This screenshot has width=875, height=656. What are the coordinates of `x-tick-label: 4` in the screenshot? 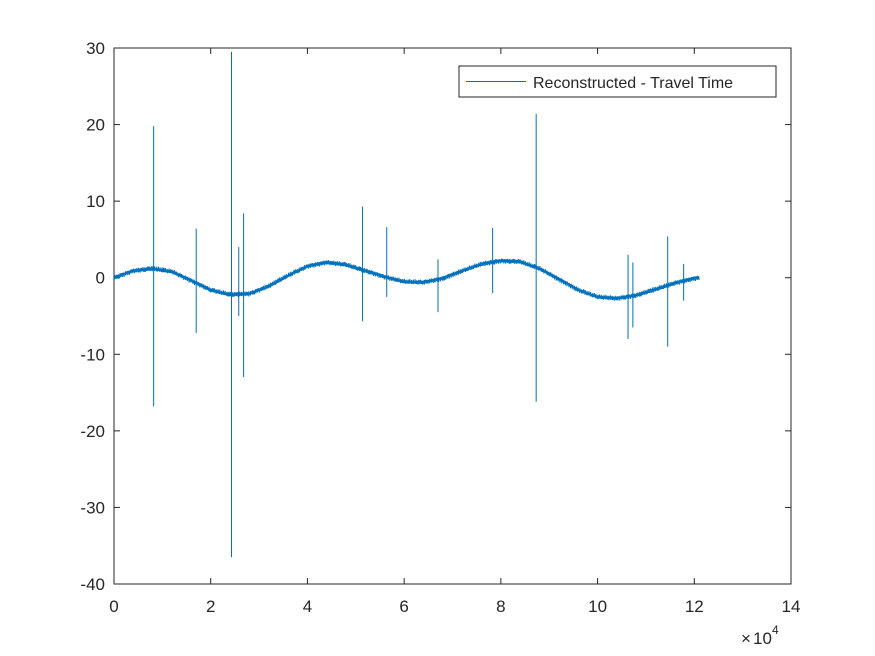 It's located at (307, 606).